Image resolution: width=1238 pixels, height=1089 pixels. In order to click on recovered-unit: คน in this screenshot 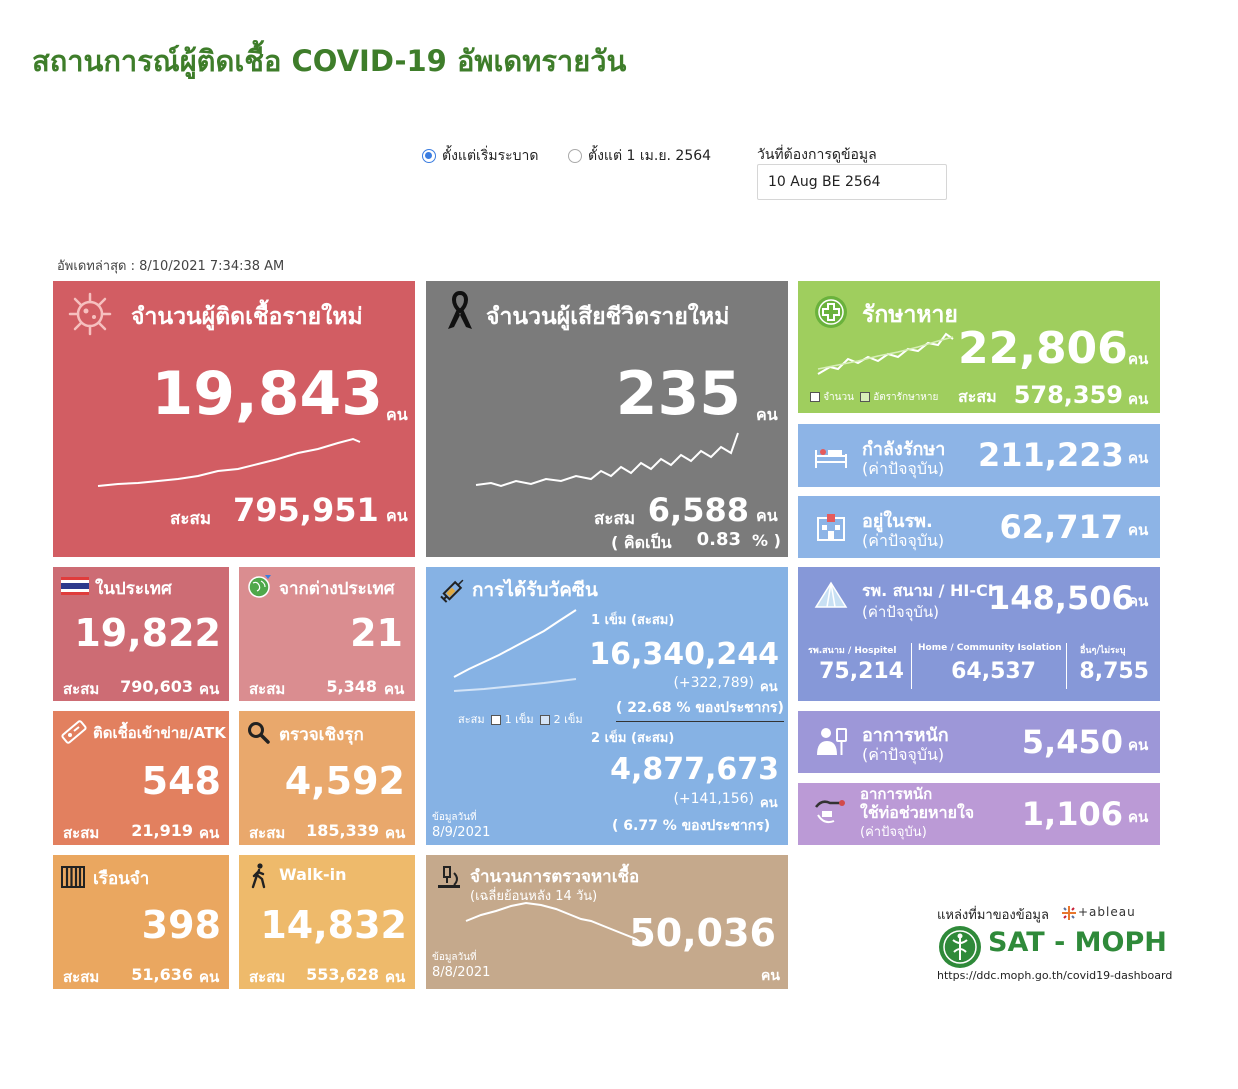, I will do `click(1138, 359)`.